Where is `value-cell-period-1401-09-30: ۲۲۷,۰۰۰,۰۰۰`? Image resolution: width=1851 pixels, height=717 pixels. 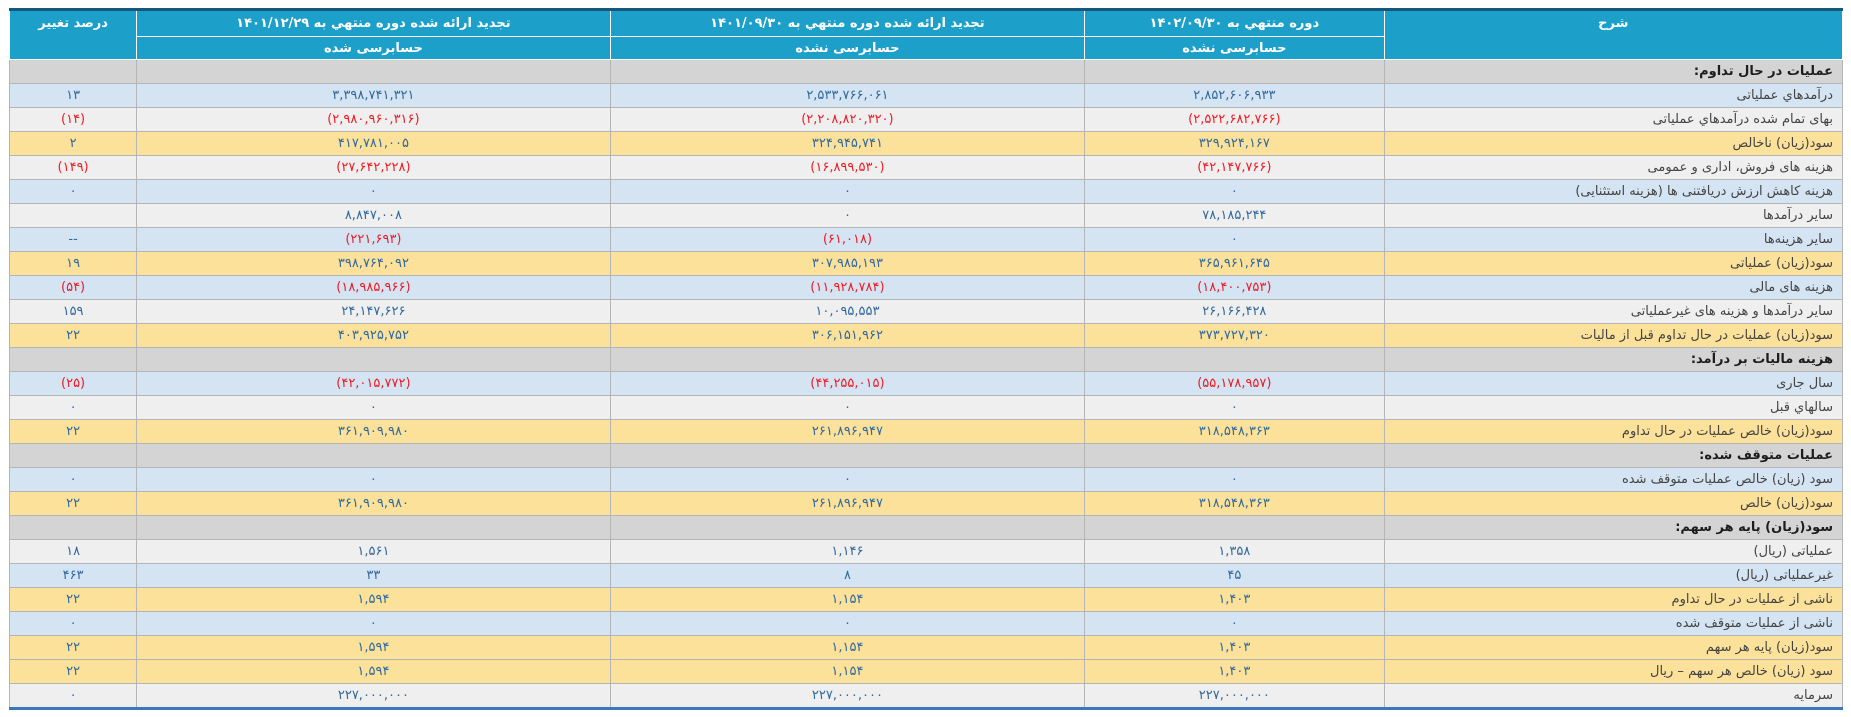 value-cell-period-1401-09-30: ۲۲۷,۰۰۰,۰۰۰ is located at coordinates (847, 696).